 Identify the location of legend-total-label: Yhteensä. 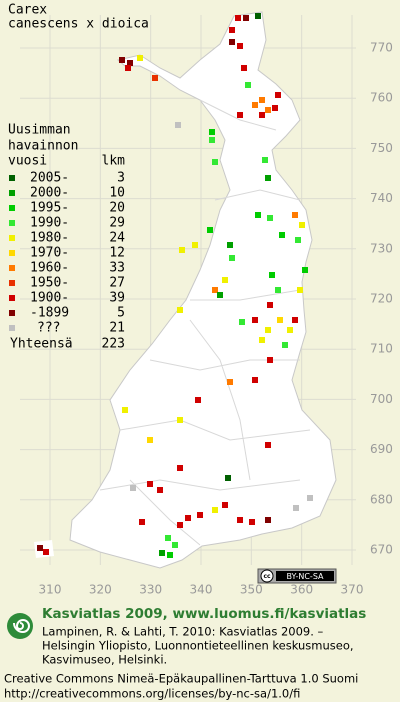
(41, 344).